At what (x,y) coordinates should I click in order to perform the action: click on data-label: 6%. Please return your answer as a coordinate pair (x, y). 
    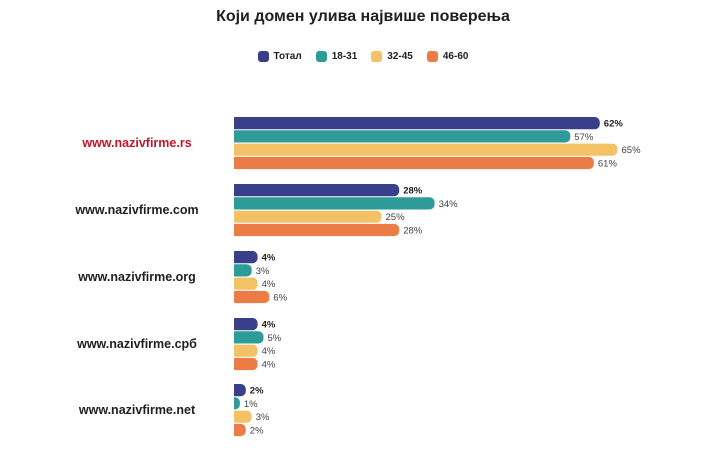
    Looking at the image, I should click on (280, 298).